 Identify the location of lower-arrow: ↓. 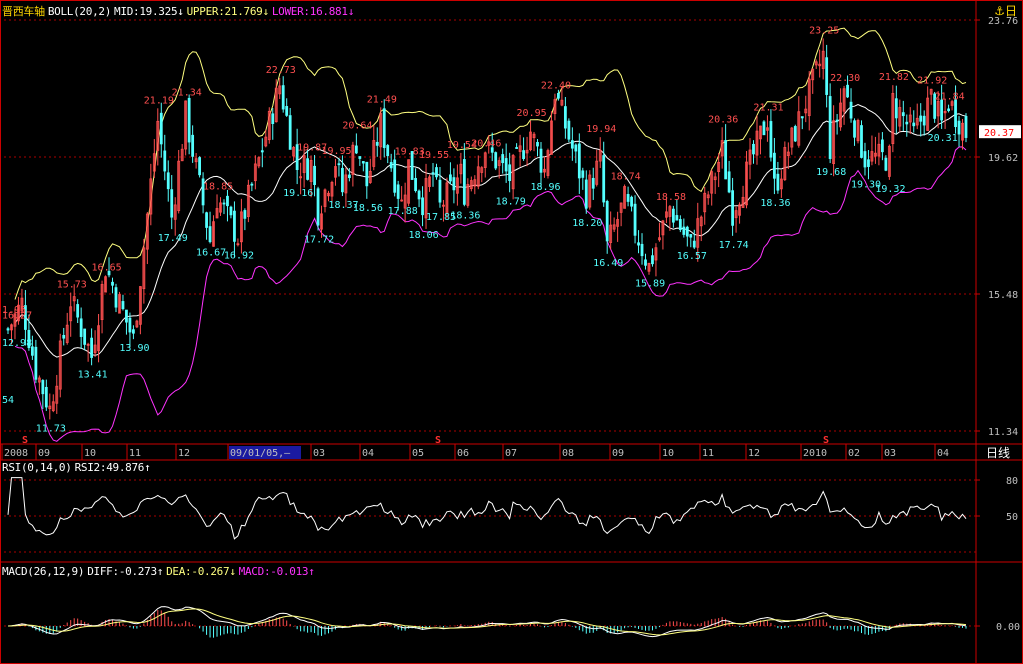
(351, 11).